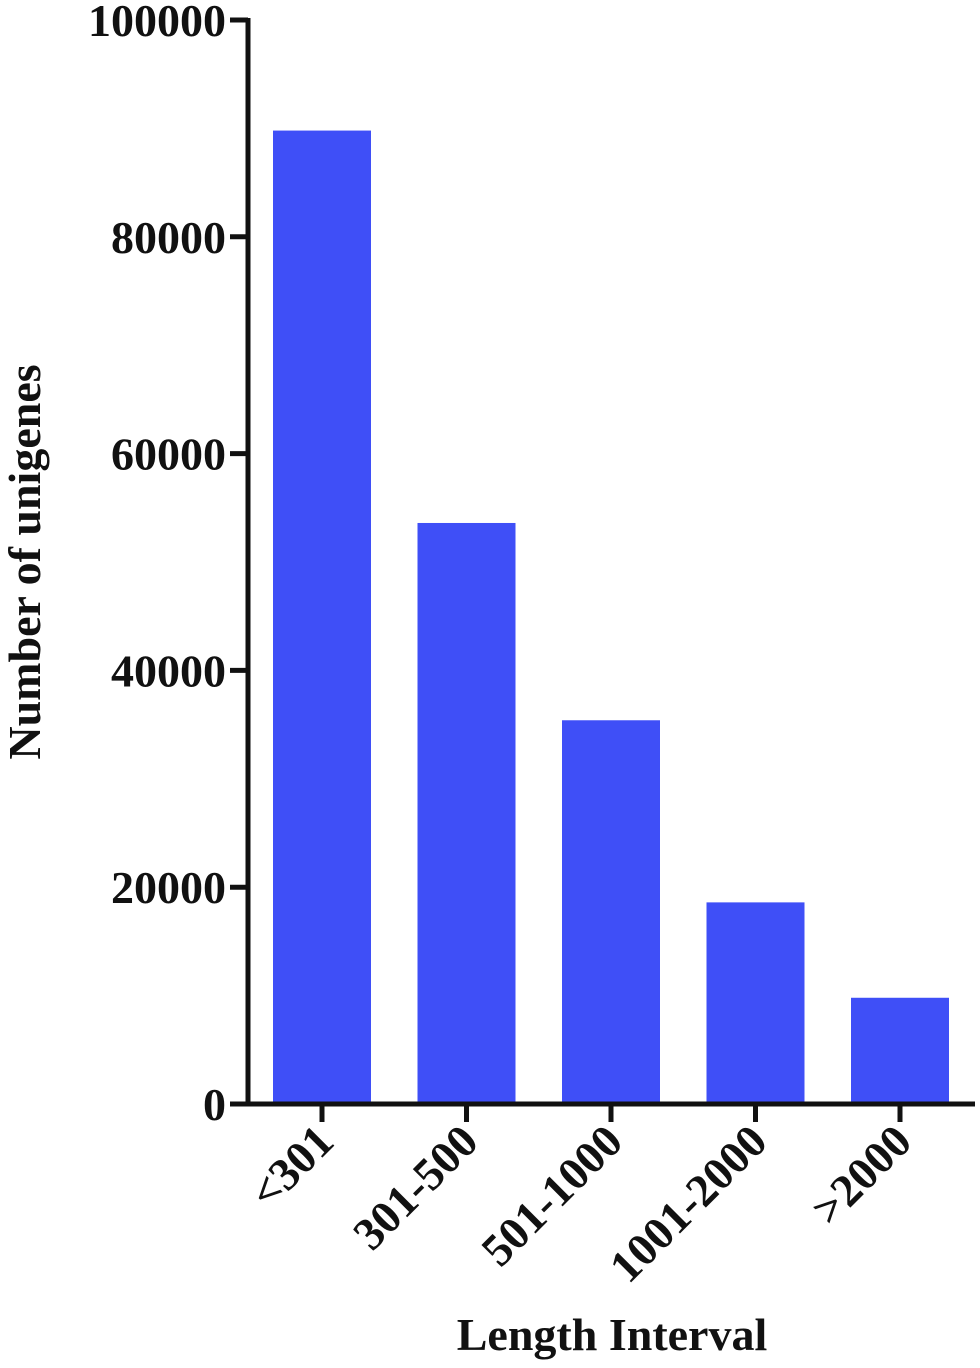  Describe the element at coordinates (168, 237) in the screenshot. I see `y-tick-label: 80000` at that location.